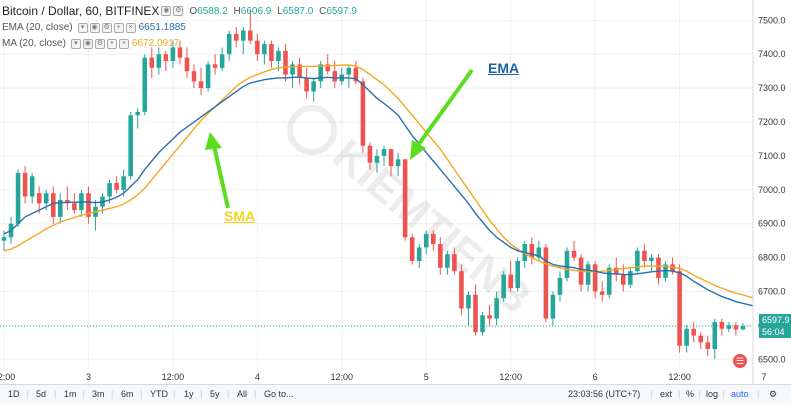  Describe the element at coordinates (740, 394) in the screenshot. I see `toggle-auto: auto` at that location.